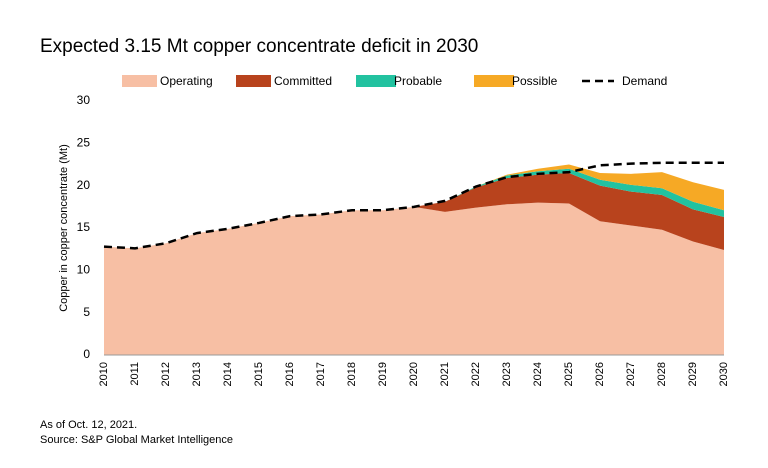  What do you see at coordinates (507, 374) in the screenshot?
I see `x-tick-label: 2023` at bounding box center [507, 374].